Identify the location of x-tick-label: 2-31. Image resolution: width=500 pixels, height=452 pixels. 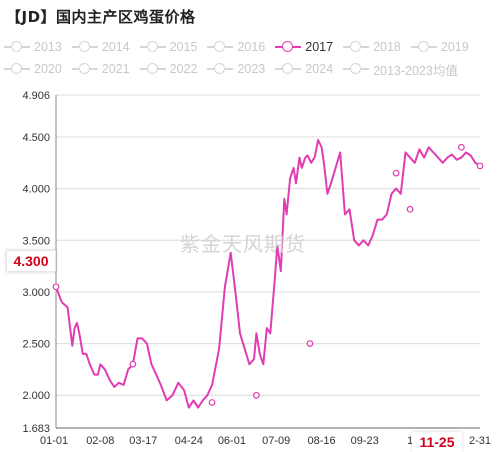
(480, 441).